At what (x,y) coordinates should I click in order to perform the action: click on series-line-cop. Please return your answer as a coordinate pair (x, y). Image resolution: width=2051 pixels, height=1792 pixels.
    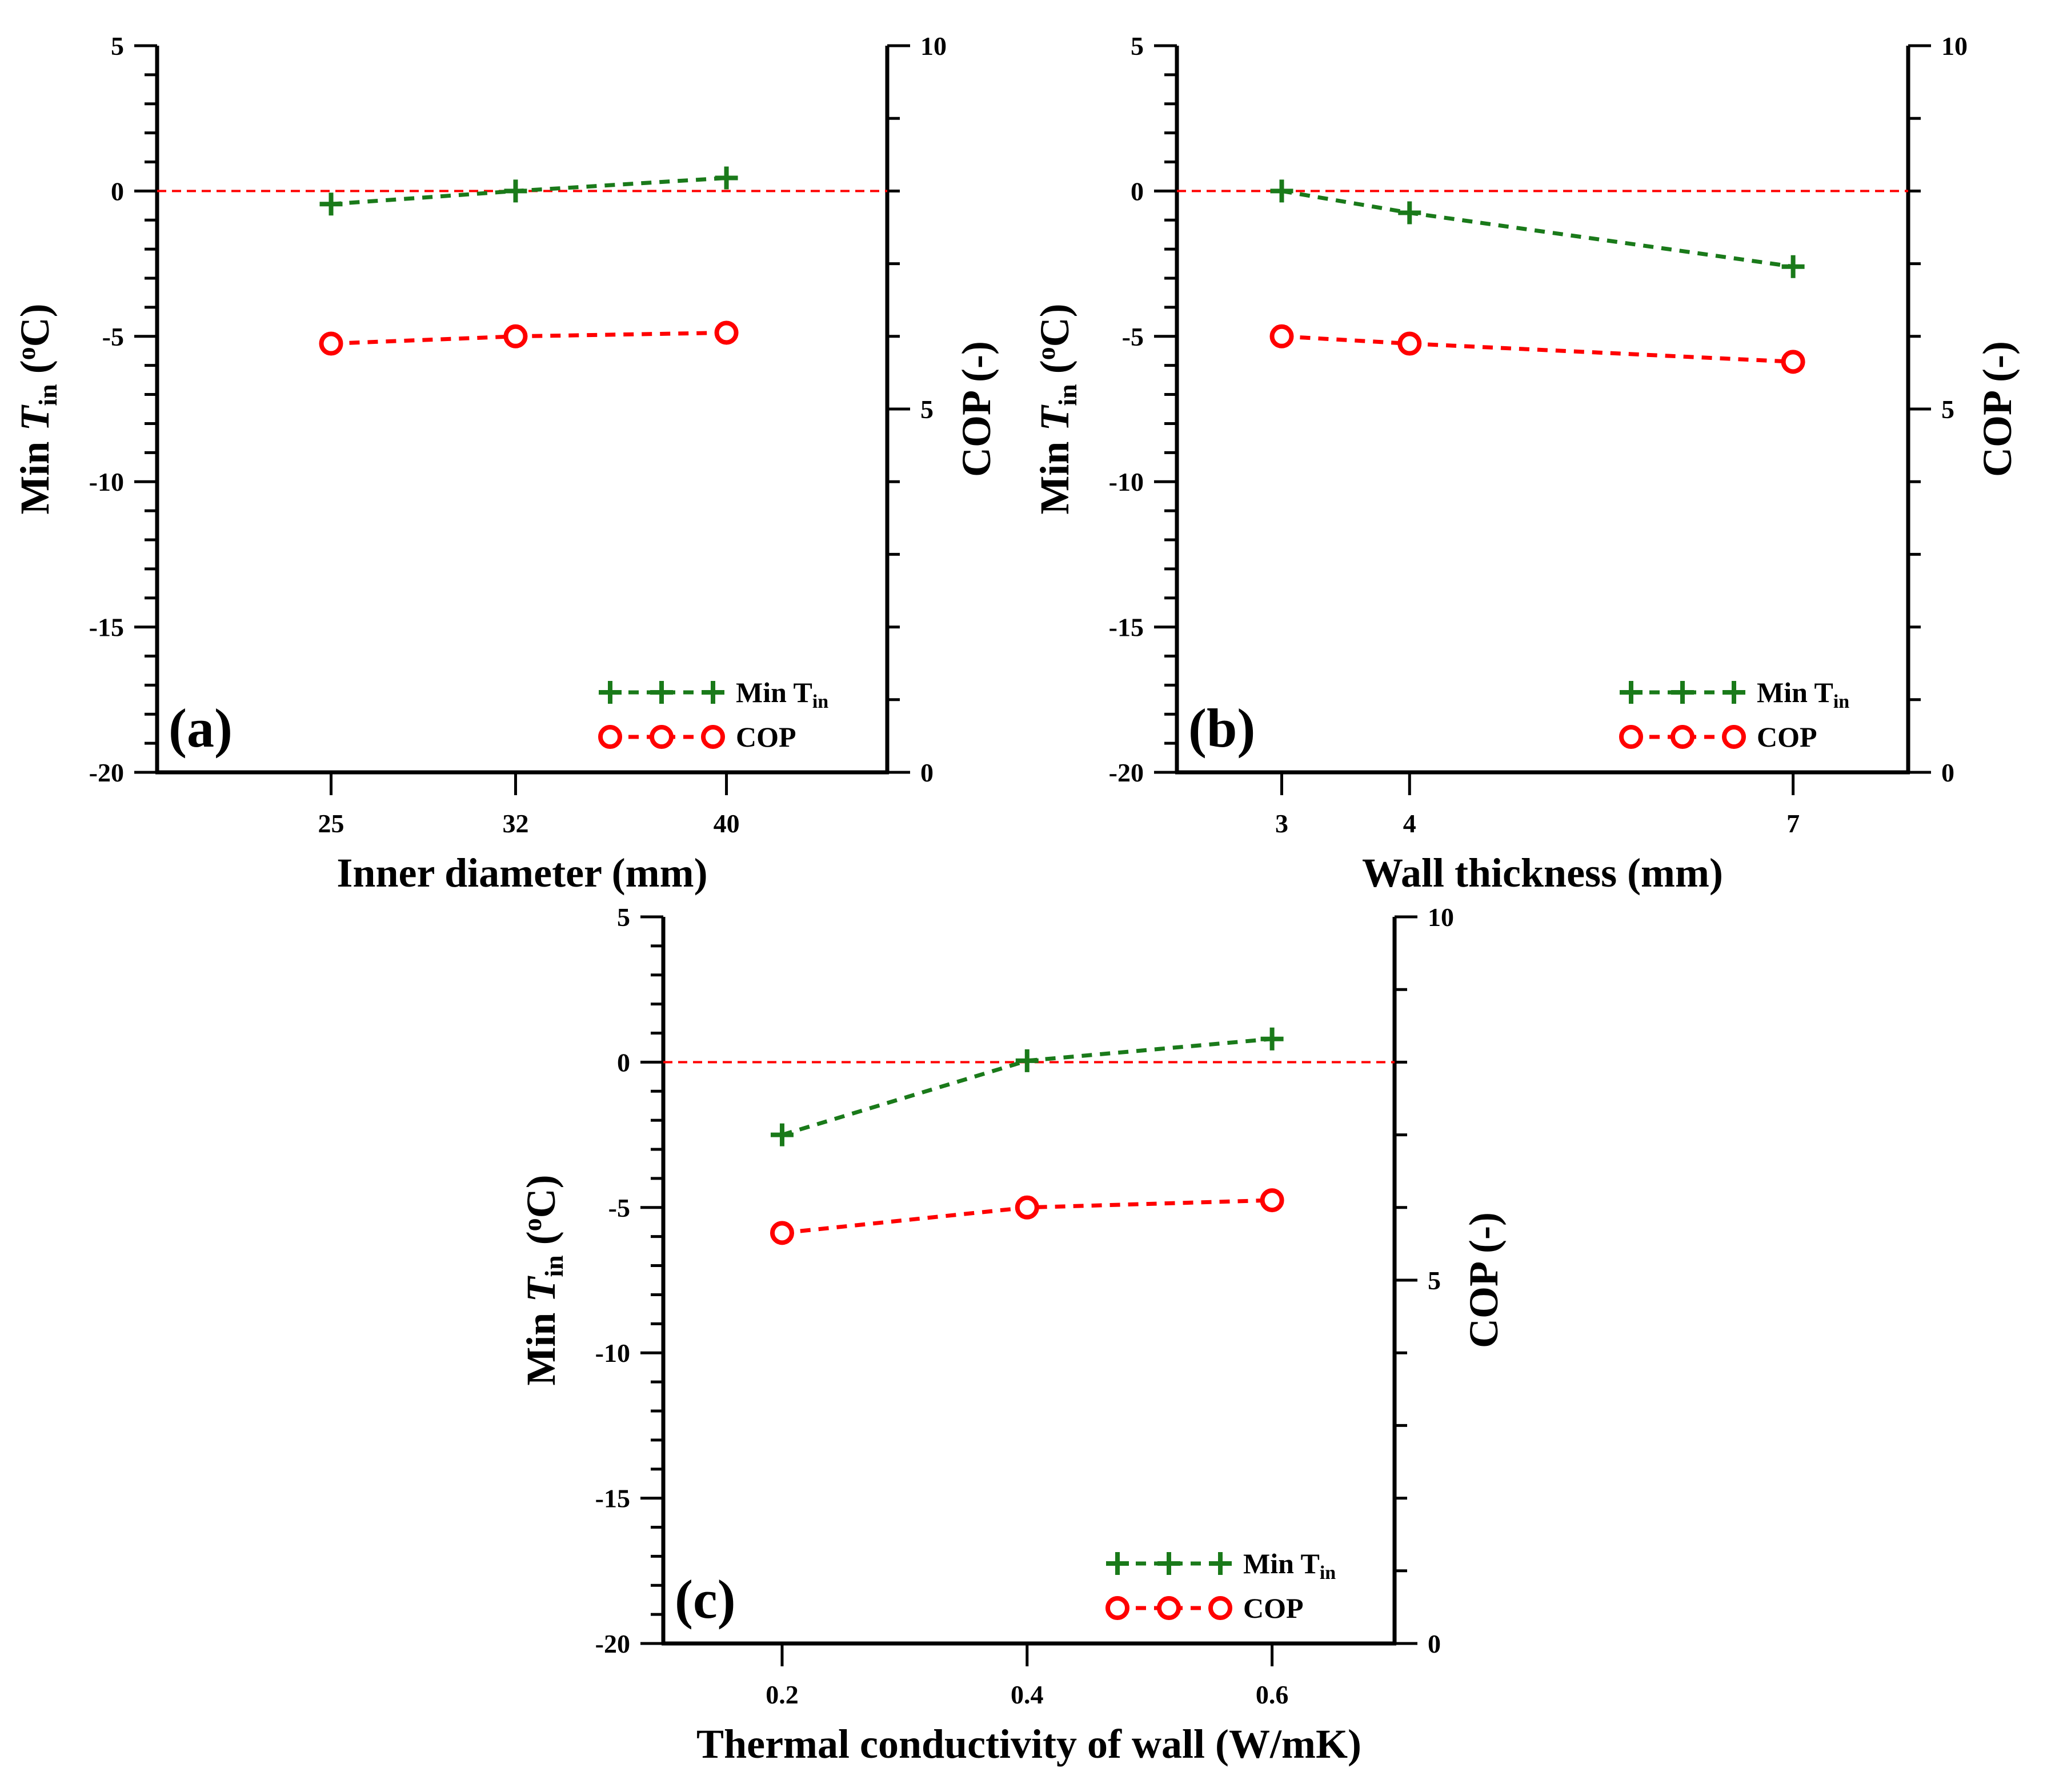
    Looking at the image, I should click on (1537, 349).